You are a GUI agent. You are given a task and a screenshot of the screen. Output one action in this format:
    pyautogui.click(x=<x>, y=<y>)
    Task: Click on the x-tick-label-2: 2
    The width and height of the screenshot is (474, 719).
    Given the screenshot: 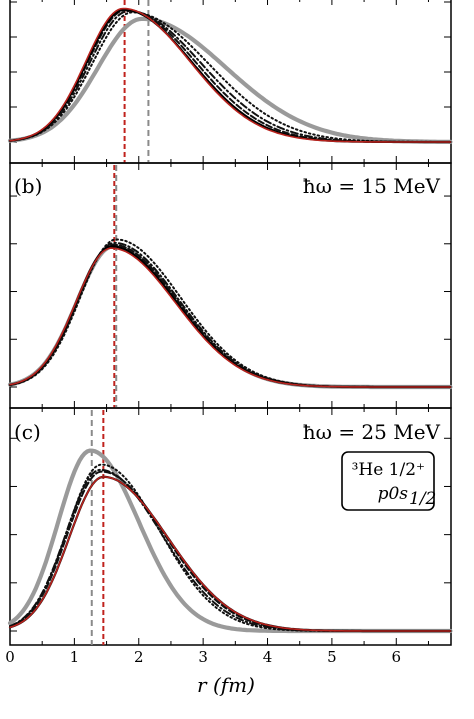 What is the action you would take?
    pyautogui.click(x=139, y=657)
    